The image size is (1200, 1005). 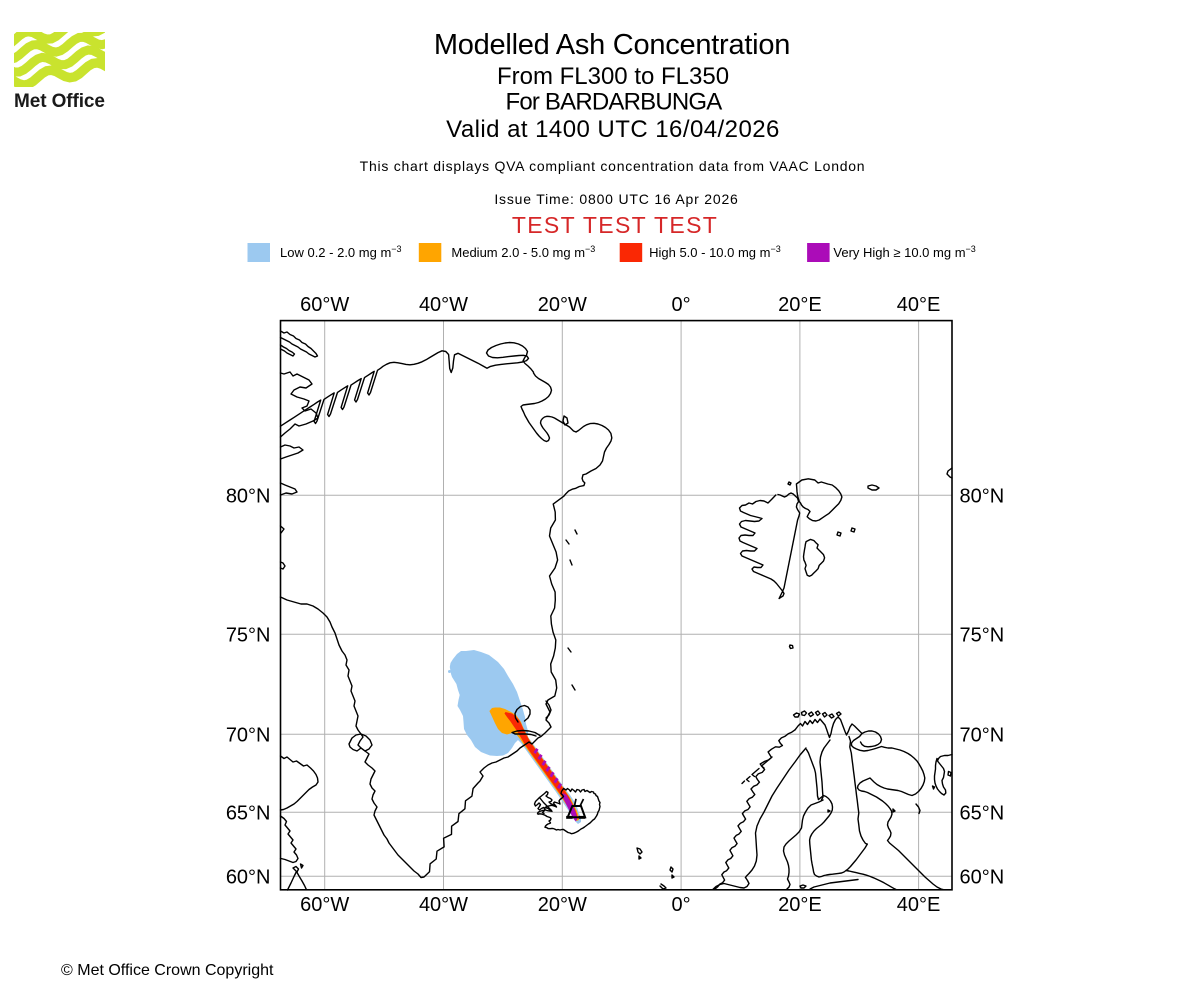 I want to click on svg-text: Modelled Ash Concentration, so click(x=612, y=45).